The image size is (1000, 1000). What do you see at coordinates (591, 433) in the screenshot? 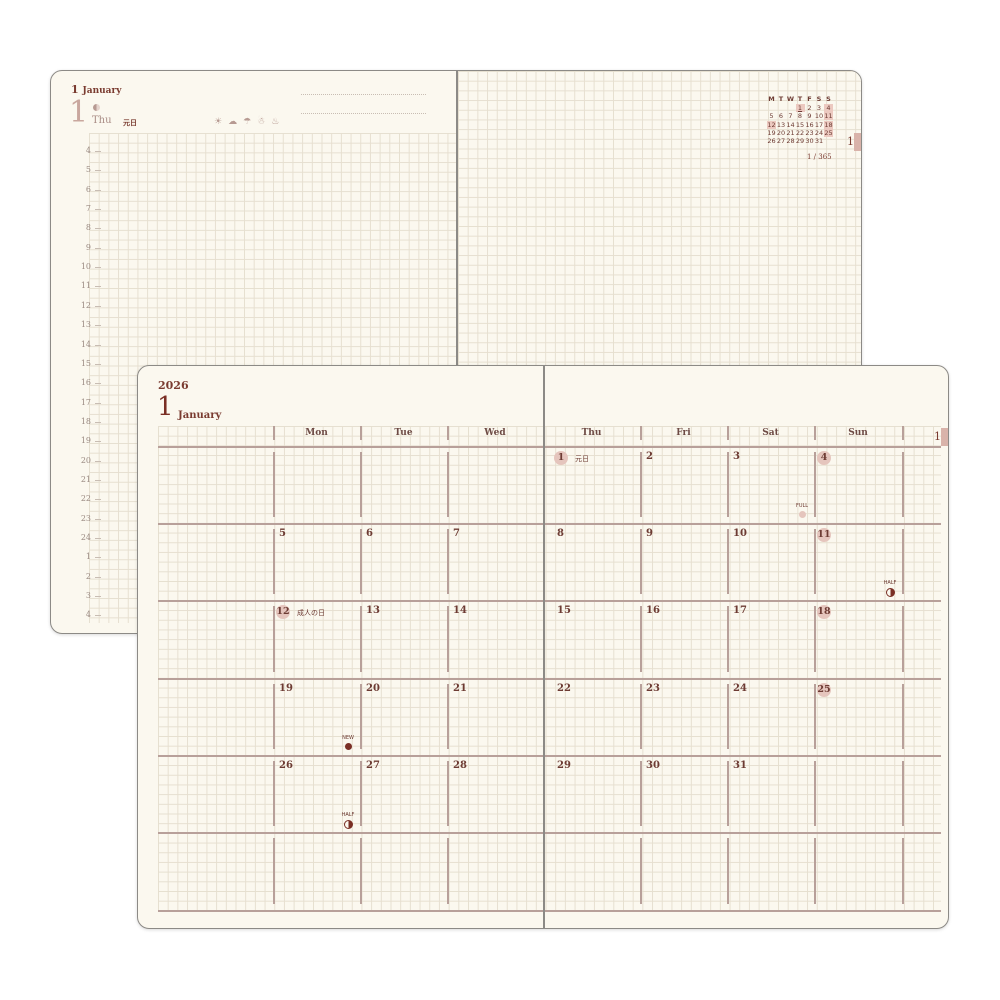
I see `weekday-header: Thu` at bounding box center [591, 433].